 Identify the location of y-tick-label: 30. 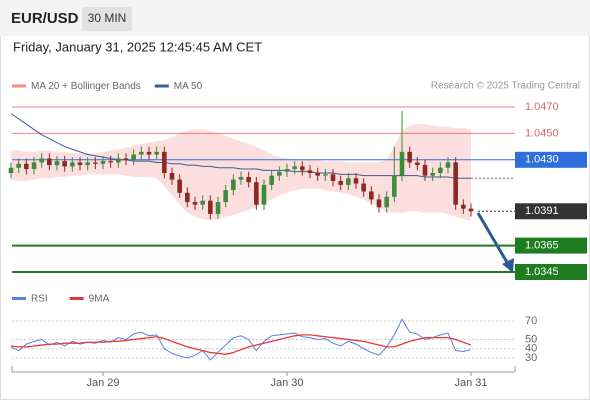
(531, 358).